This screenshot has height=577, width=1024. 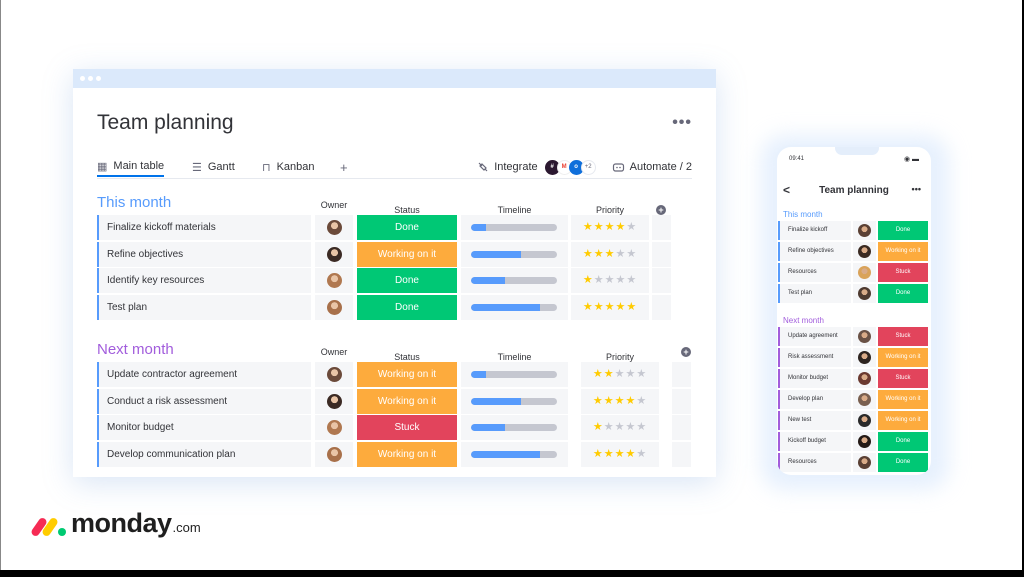 What do you see at coordinates (814, 230) in the screenshot?
I see `phone-item-name: Finalize kickoff` at bounding box center [814, 230].